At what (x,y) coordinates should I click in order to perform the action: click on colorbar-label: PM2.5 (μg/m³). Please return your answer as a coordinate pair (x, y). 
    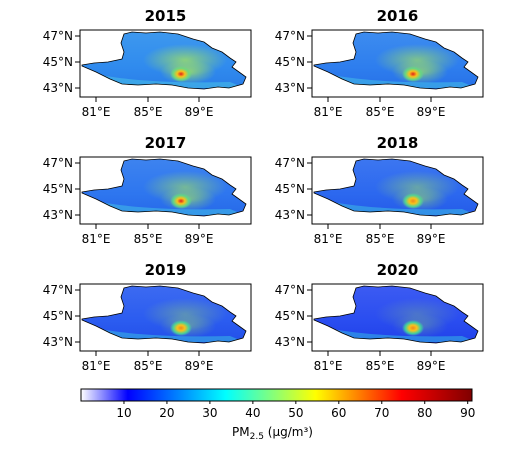
    Looking at the image, I should click on (272, 433).